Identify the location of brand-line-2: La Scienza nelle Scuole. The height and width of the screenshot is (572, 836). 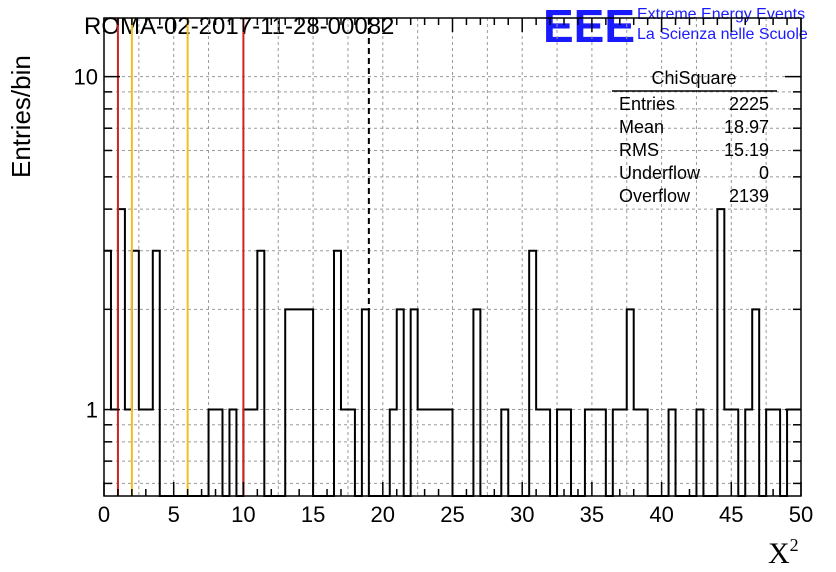
(722, 34).